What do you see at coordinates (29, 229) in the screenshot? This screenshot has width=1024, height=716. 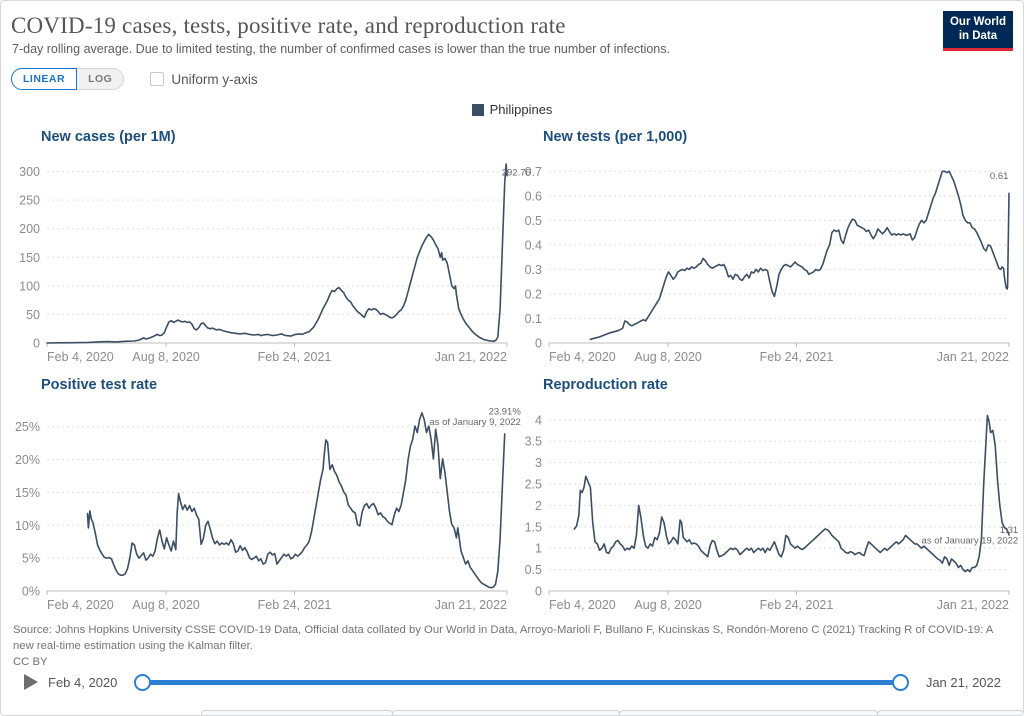 I see `y-tick-label: 200` at bounding box center [29, 229].